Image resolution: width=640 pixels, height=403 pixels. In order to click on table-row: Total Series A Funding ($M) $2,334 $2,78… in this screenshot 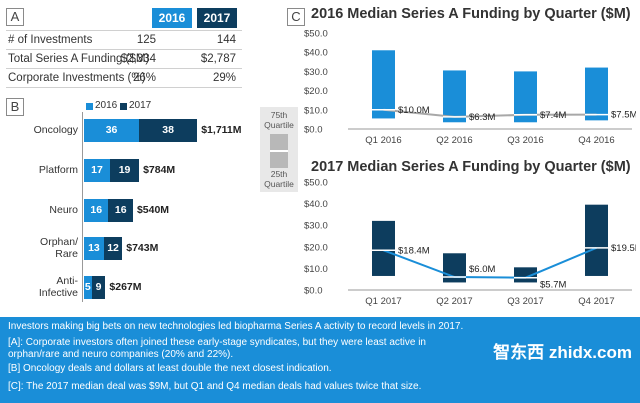, I will do `click(124, 59)`.